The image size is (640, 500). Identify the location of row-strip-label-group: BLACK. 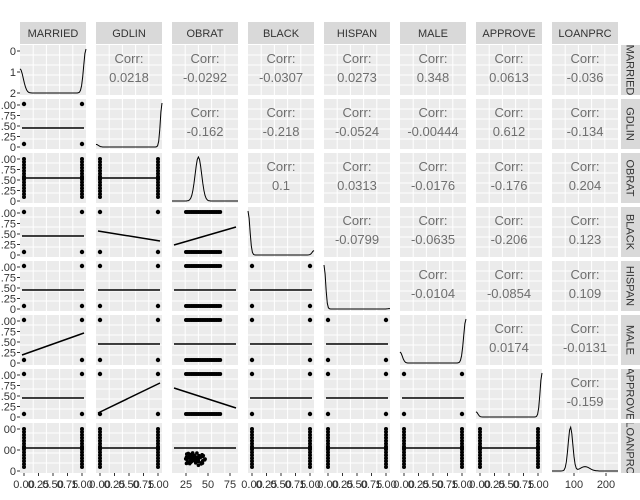
(630, 232).